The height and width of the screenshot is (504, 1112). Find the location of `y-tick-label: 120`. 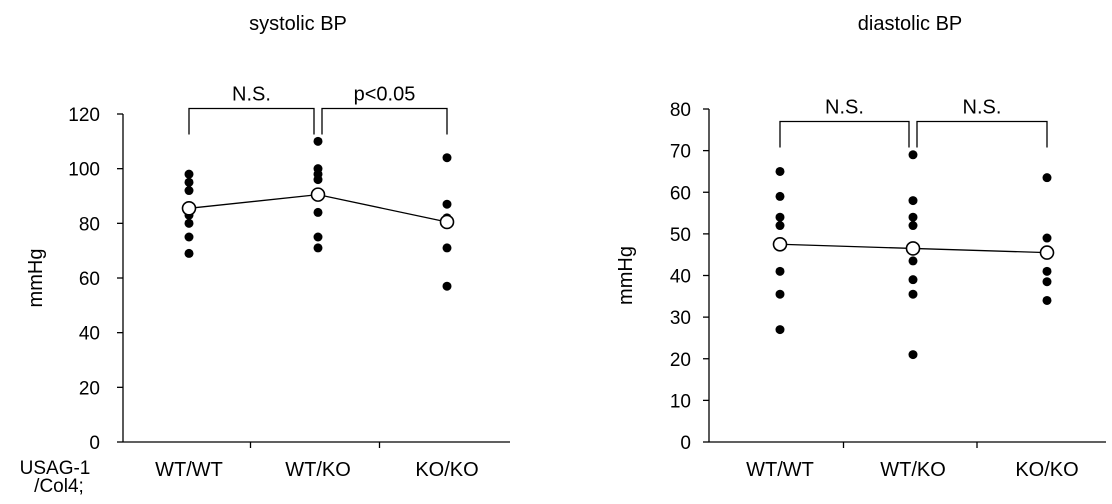

y-tick-label: 120 is located at coordinates (84, 115).